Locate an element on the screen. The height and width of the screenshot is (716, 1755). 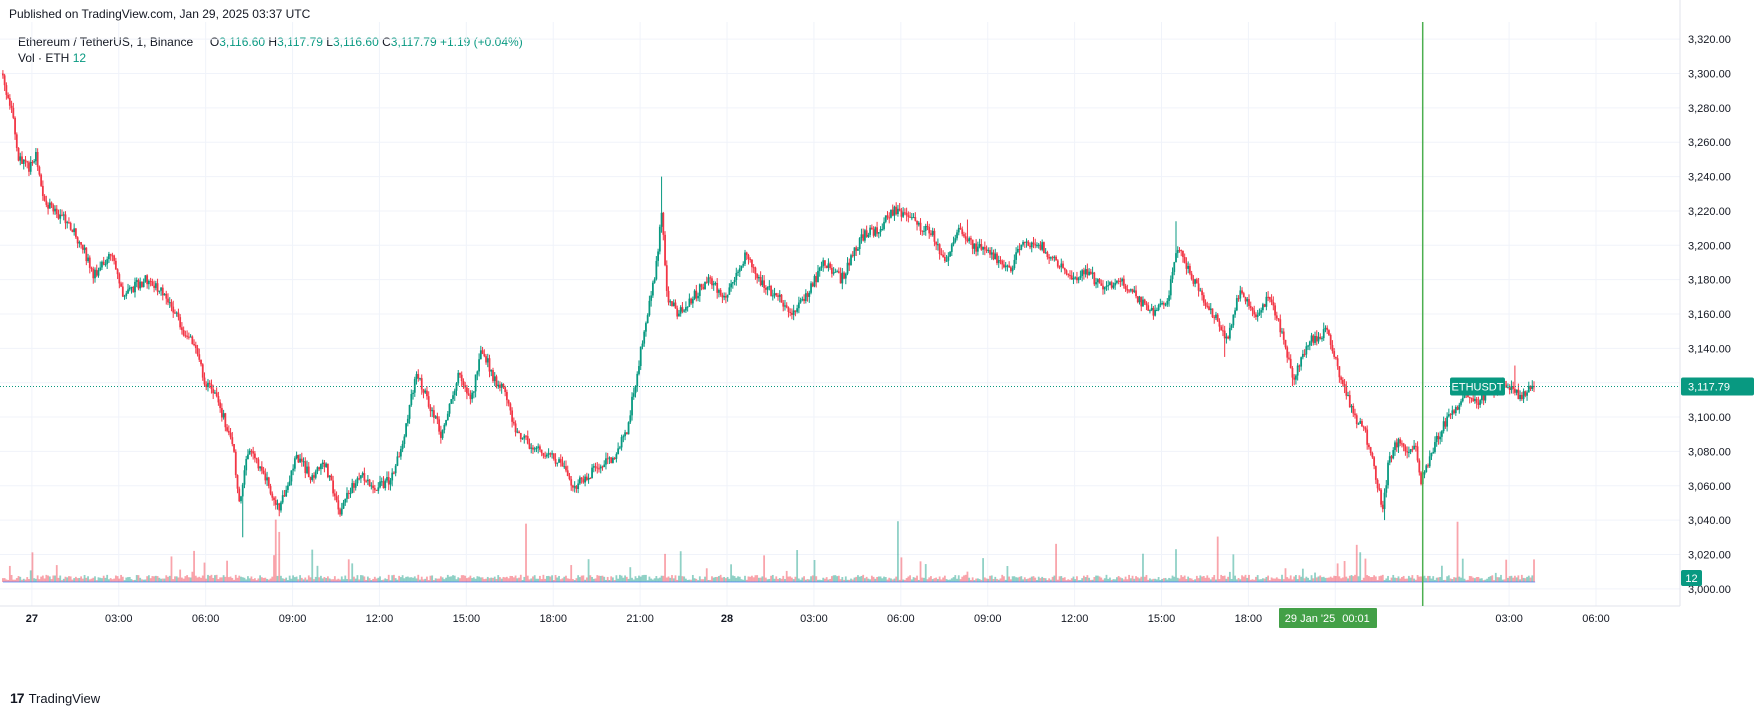
high-label: H is located at coordinates (273, 42).